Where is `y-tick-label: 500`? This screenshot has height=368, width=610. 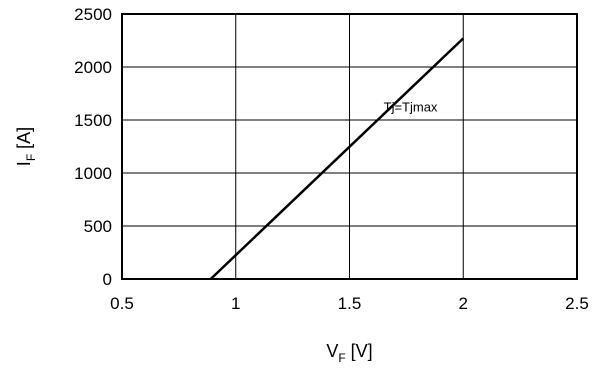
y-tick-label: 500 is located at coordinates (98, 226).